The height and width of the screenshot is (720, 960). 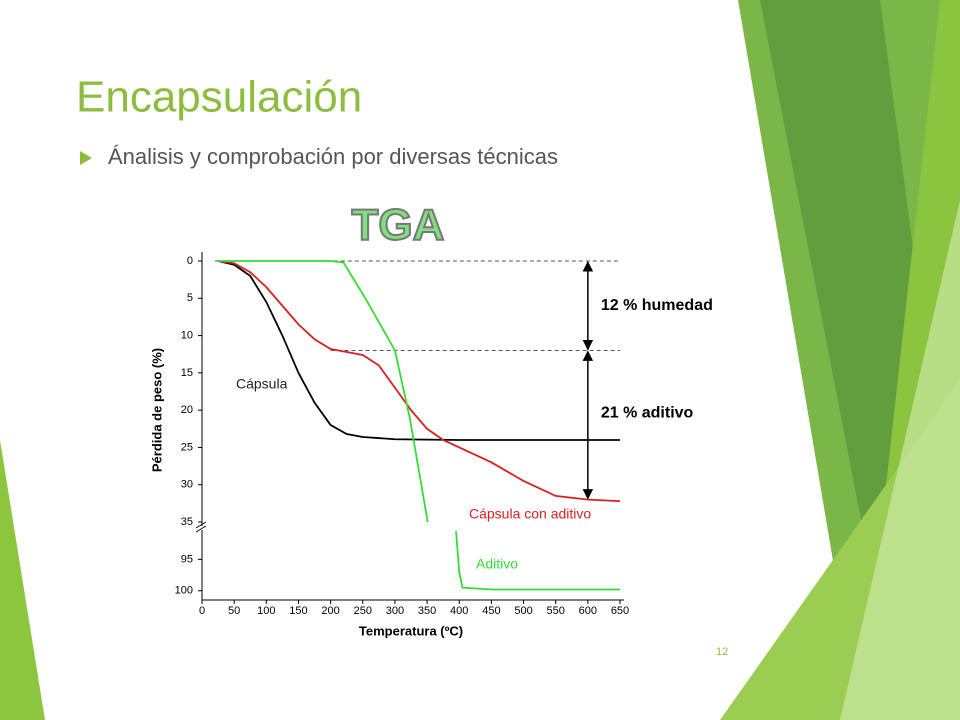 What do you see at coordinates (190, 261) in the screenshot?
I see `y-tick-label: 0` at bounding box center [190, 261].